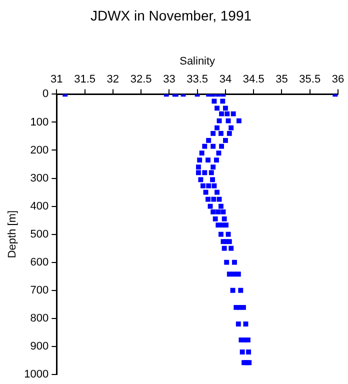 The image size is (348, 384). Describe the element at coordinates (39, 122) in the screenshot. I see `y-tick-label: 100` at that location.